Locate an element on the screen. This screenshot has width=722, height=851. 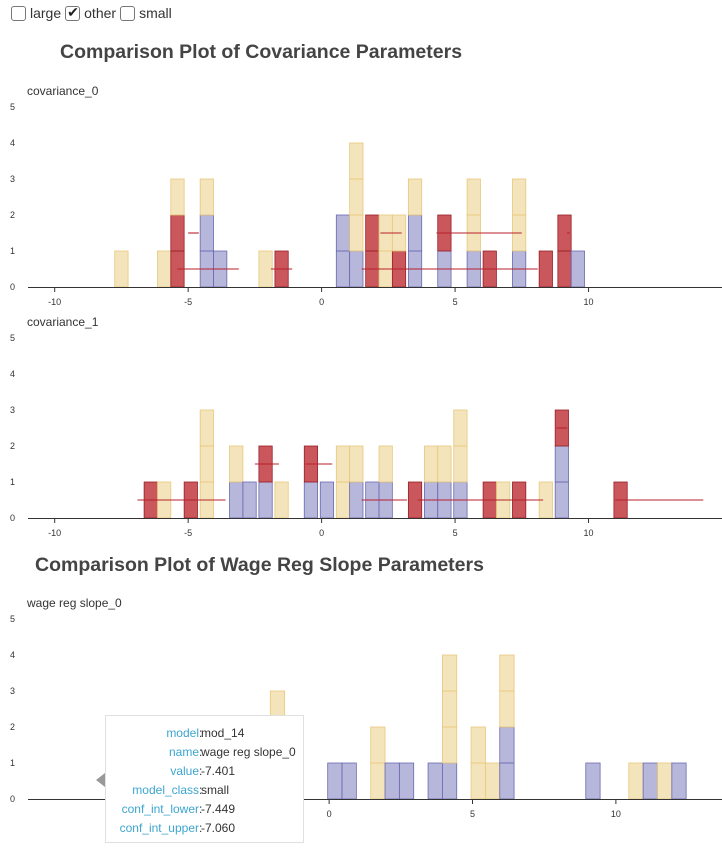
filter-other-label: other is located at coordinates (100, 13).